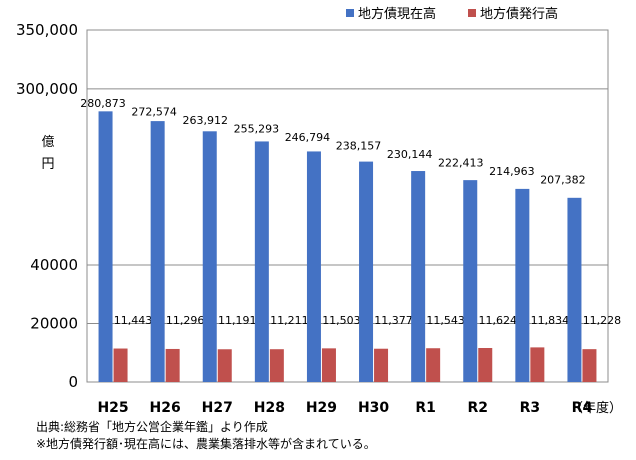 The width and height of the screenshot is (636, 460). I want to click on y-tick-label: 40000, so click(54, 265).